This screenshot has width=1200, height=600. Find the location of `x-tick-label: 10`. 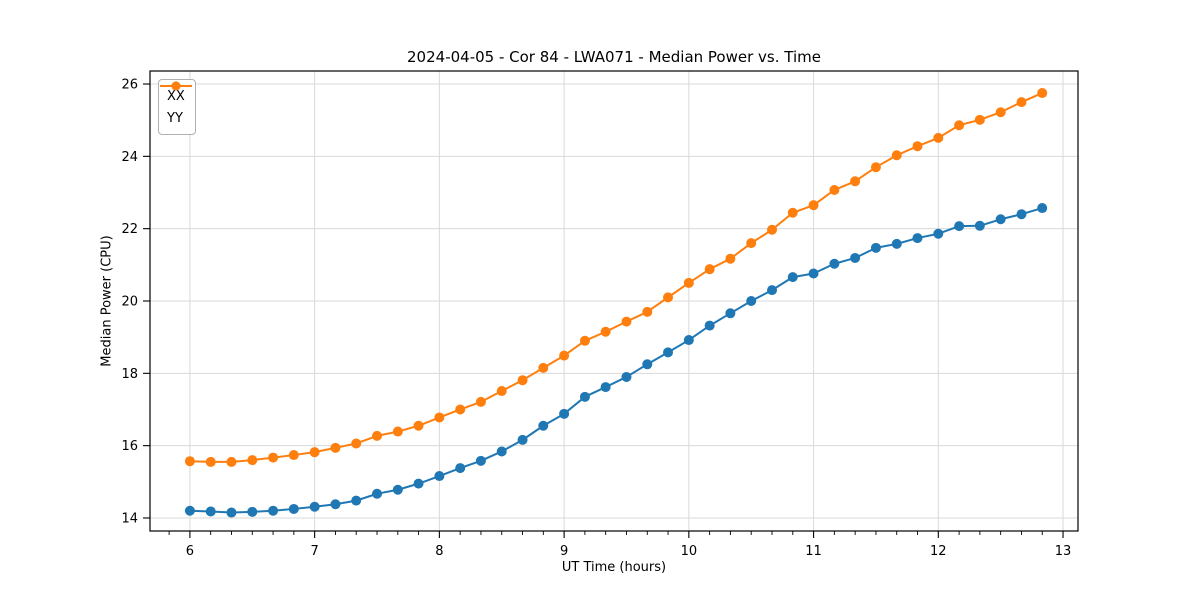

x-tick-label: 10 is located at coordinates (689, 551).